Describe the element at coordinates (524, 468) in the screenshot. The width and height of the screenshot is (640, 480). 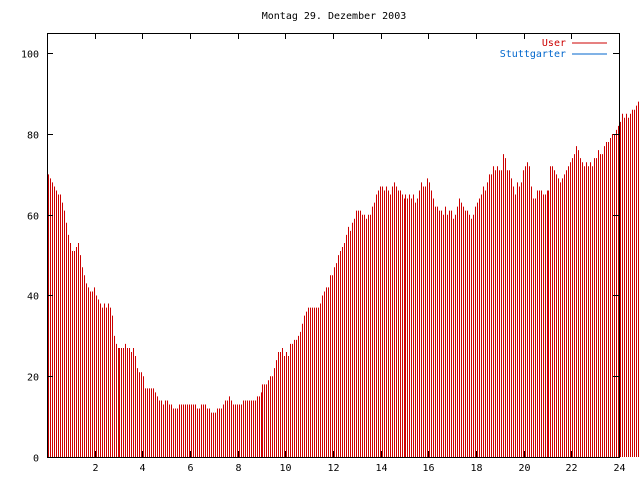
I see `x-tick-label: 20` at that location.